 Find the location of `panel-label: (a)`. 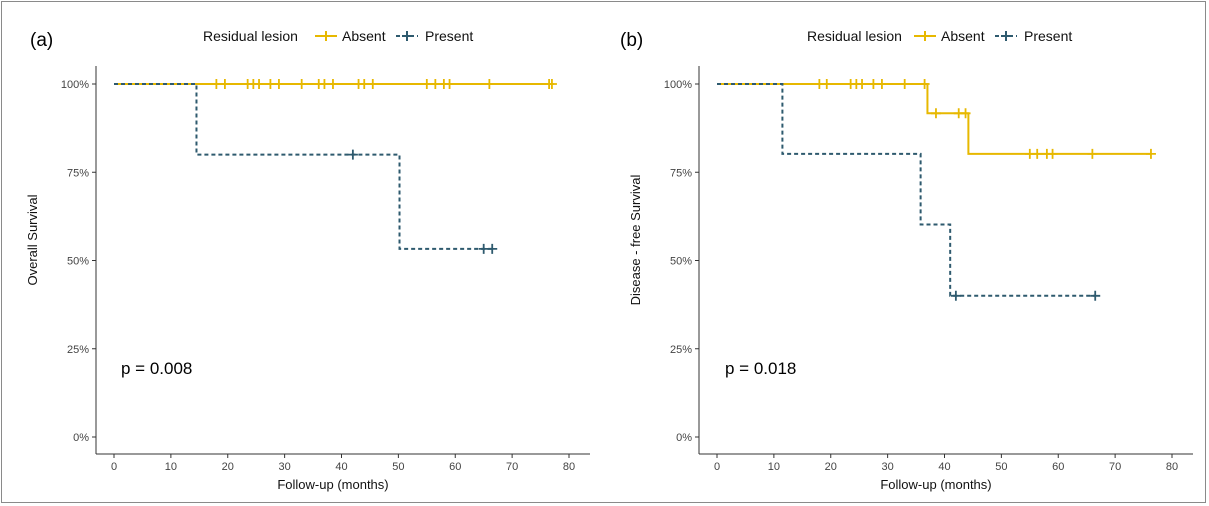

panel-label: (a) is located at coordinates (41, 40).